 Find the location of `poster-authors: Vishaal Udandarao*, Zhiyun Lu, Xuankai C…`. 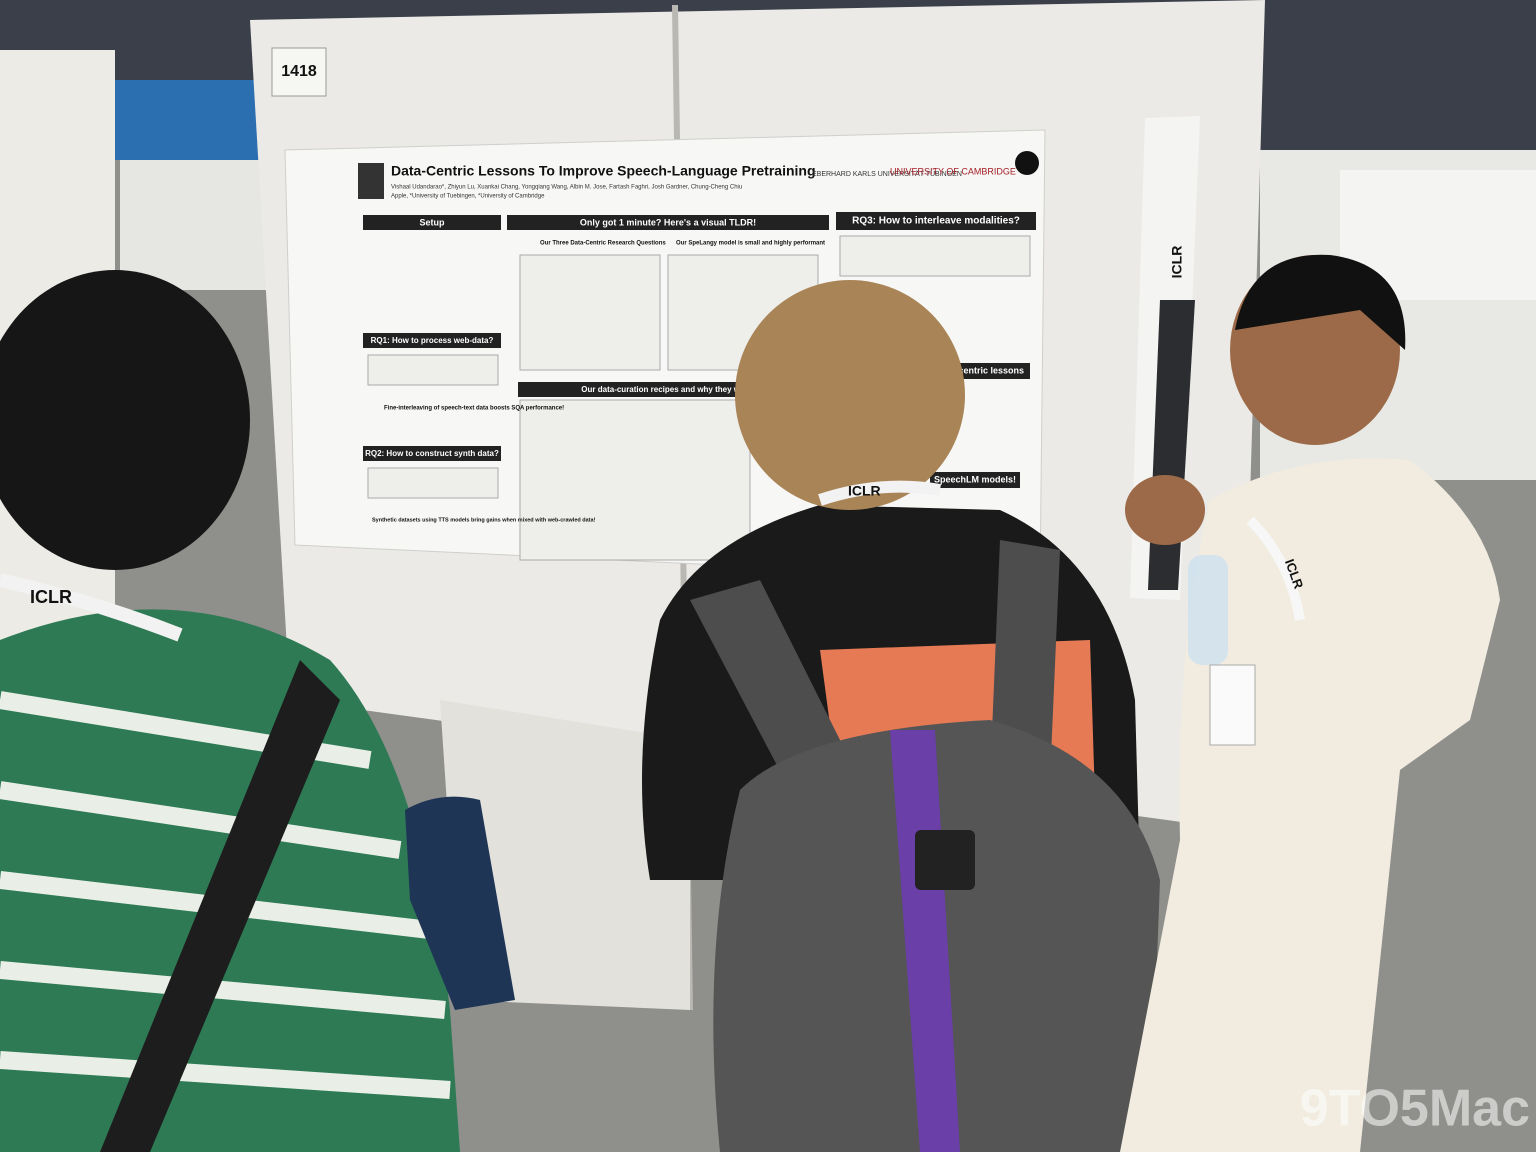

poster-authors: Vishaal Udandarao*, Zhiyun Lu, Xuankai C… is located at coordinates (566, 188).